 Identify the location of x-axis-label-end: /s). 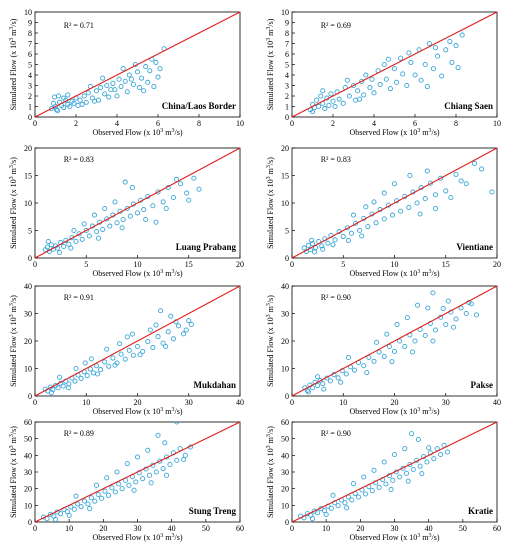
(436, 537).